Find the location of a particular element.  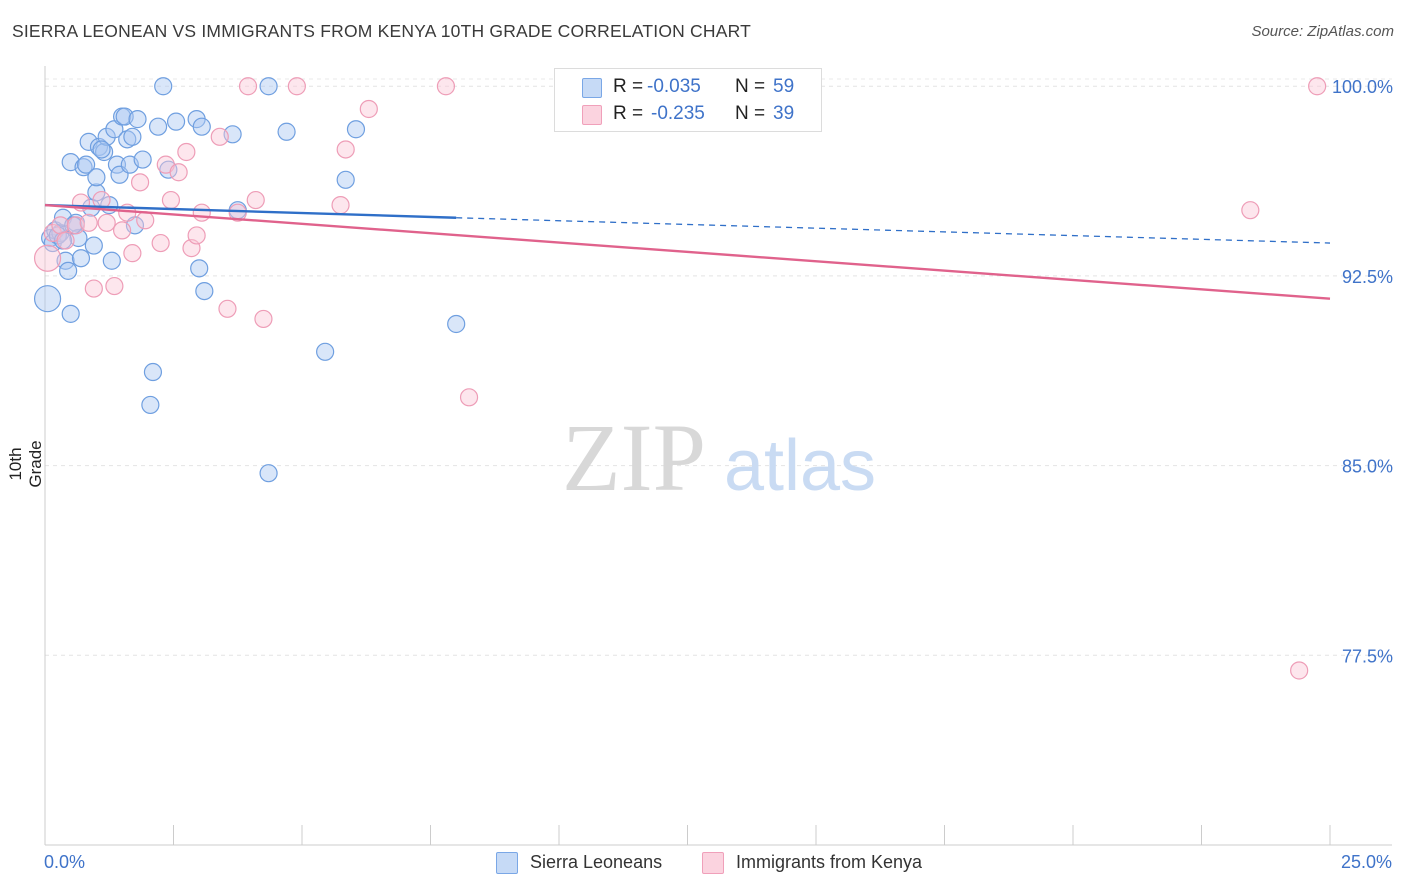

stats-n-value: 39 is located at coordinates (784, 113).